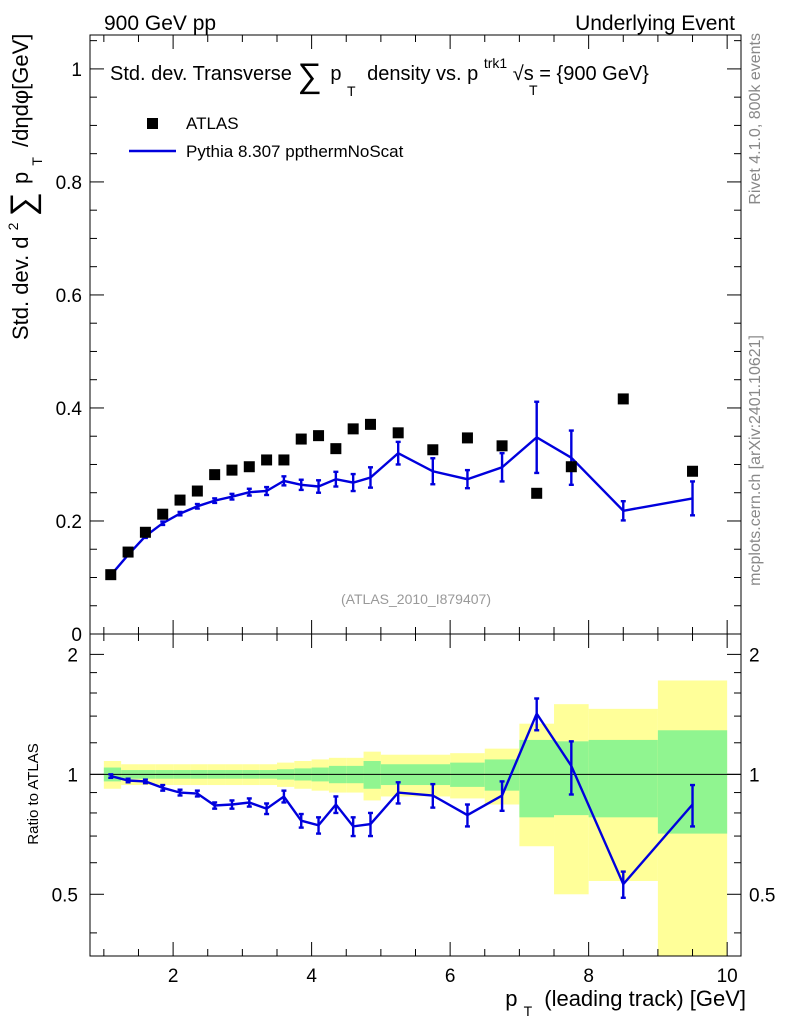 The image size is (786, 1024). What do you see at coordinates (754, 775) in the screenshot?
I see `ratio-ytick-label-right: 1` at bounding box center [754, 775].